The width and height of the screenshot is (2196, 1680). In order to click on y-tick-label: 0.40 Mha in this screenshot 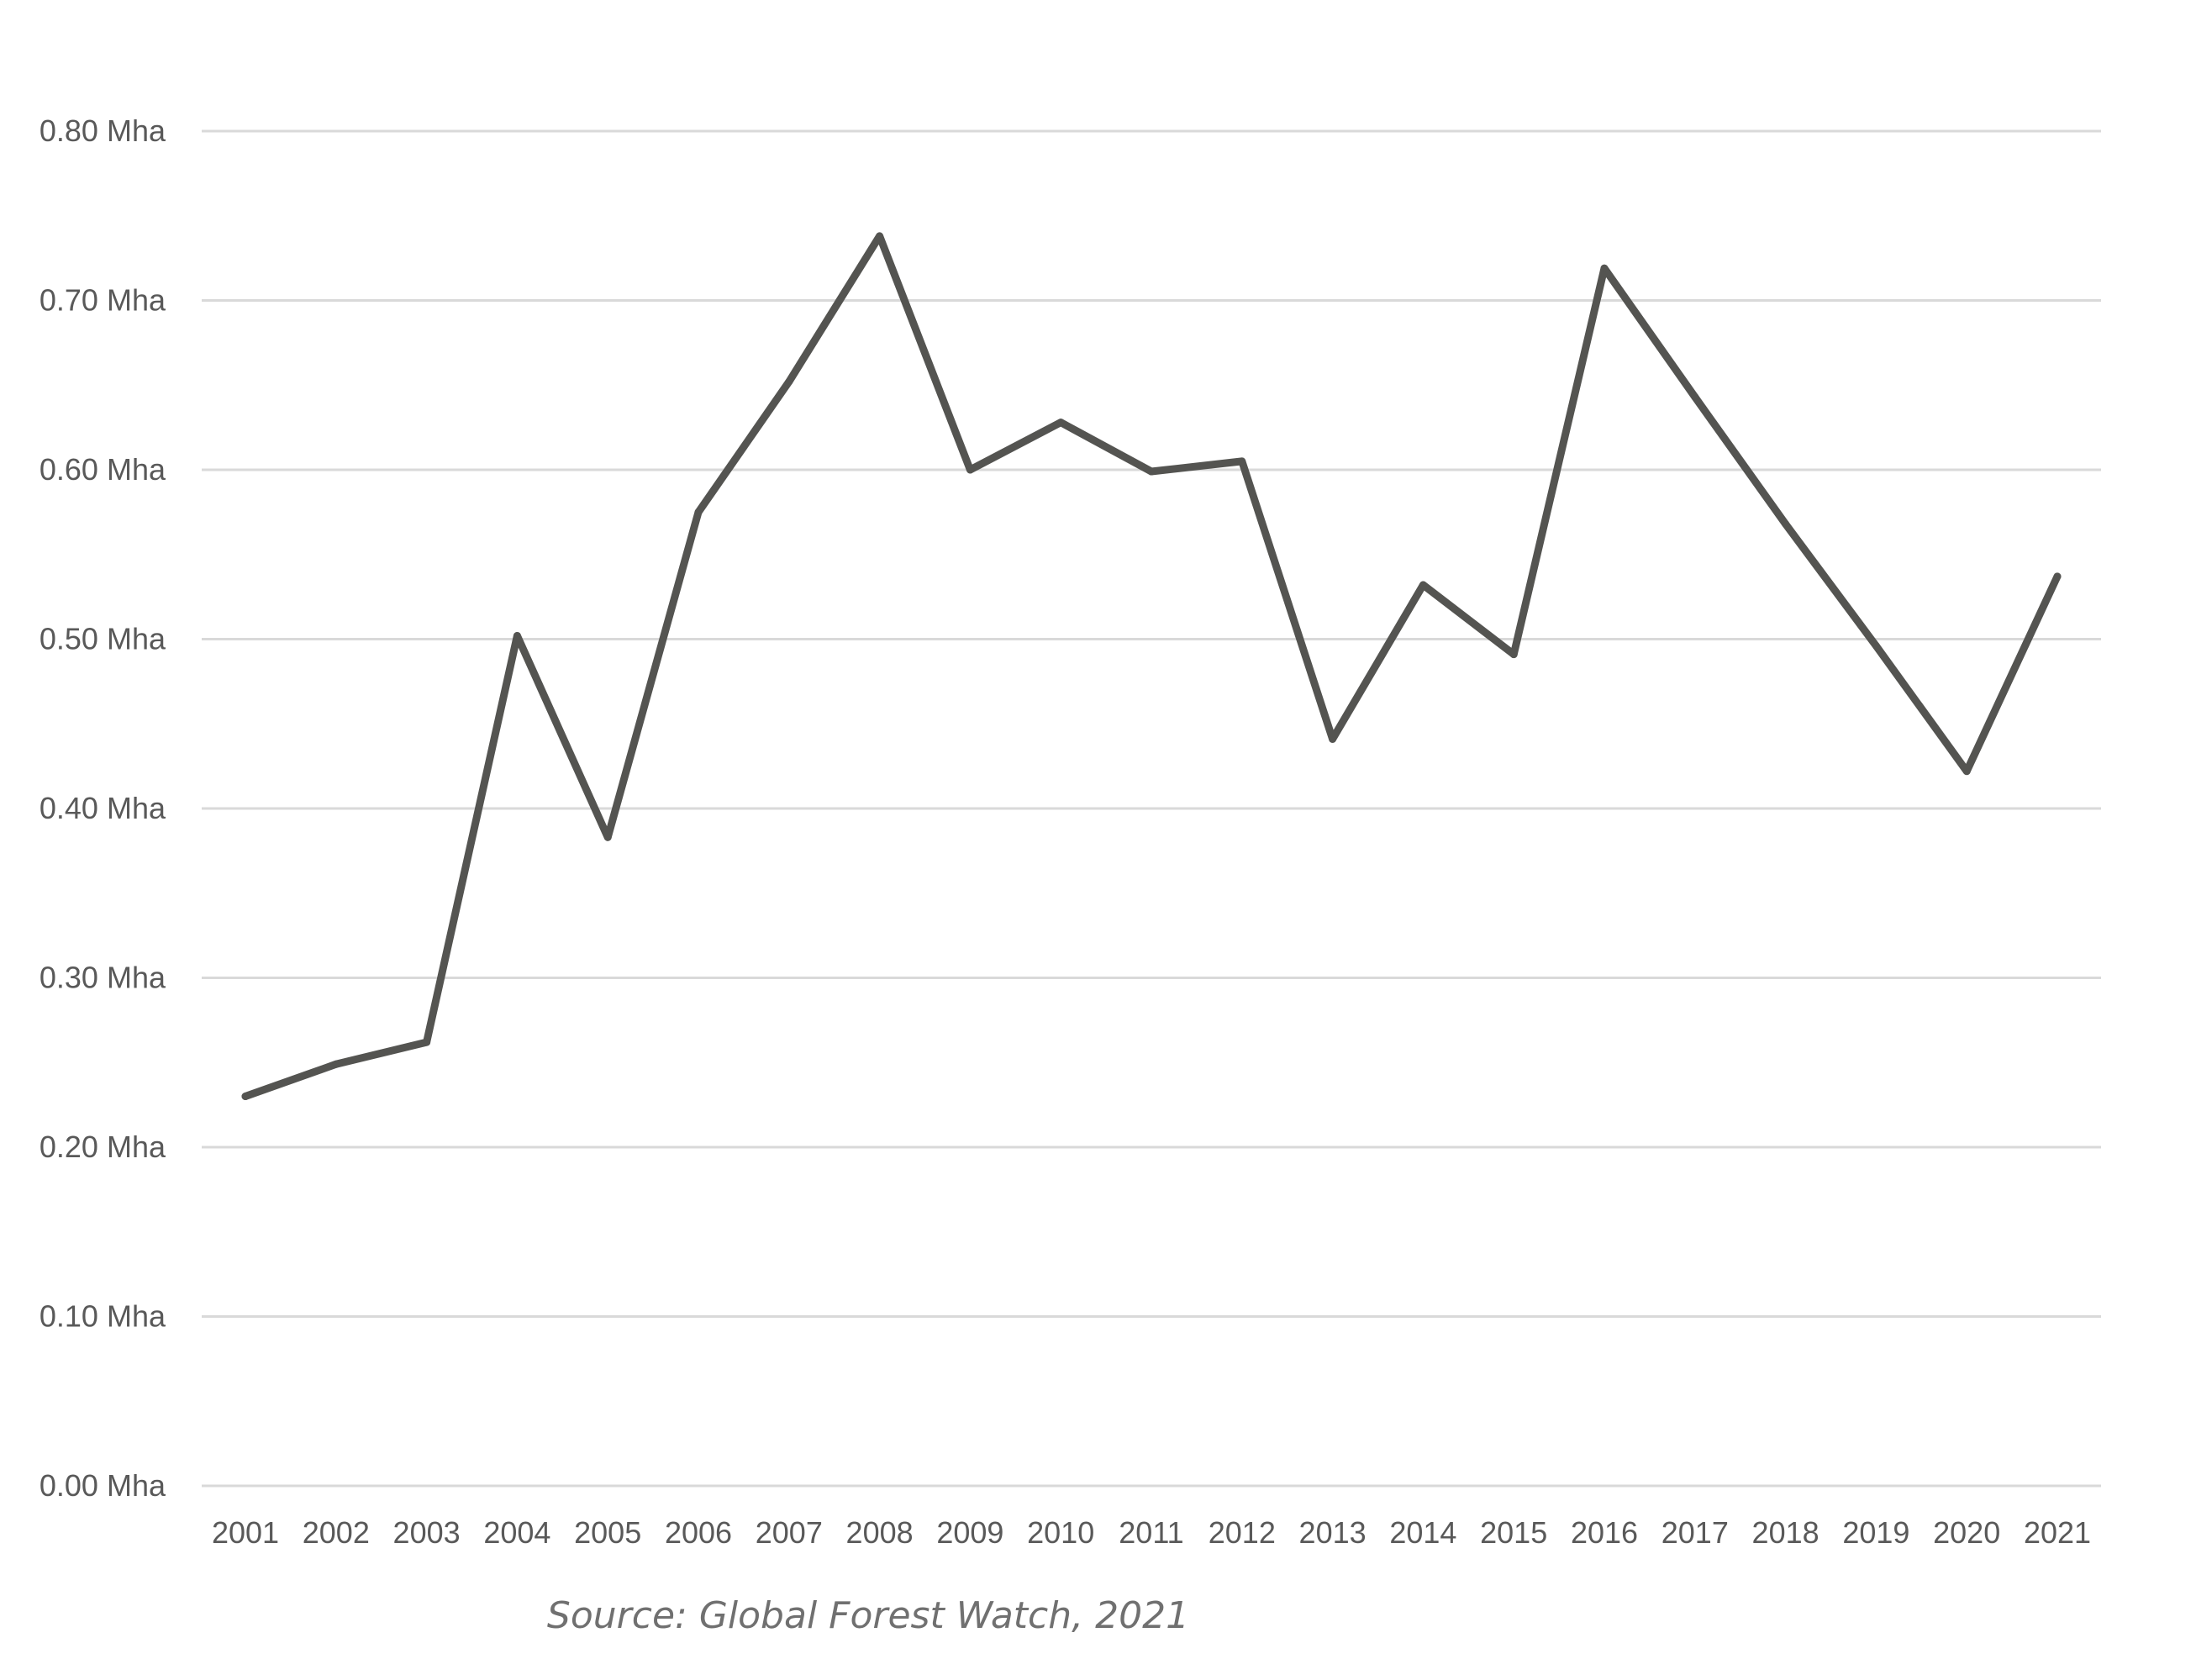, I will do `click(102, 808)`.